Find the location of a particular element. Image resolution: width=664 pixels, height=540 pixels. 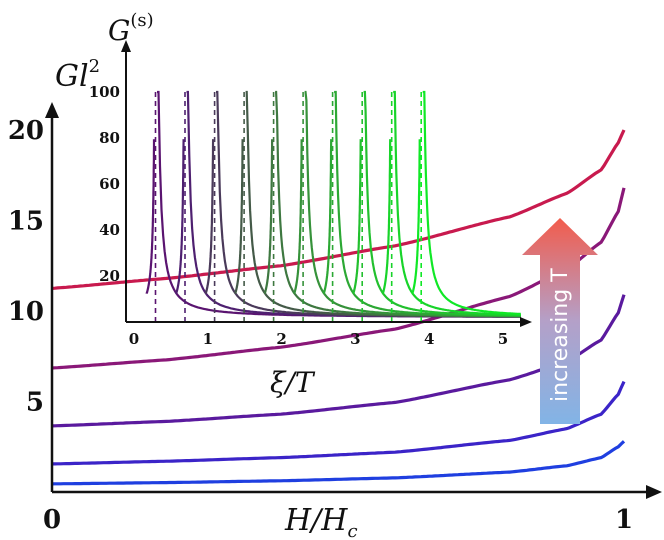

inset-y-tick-label: 40 is located at coordinates (109, 230).